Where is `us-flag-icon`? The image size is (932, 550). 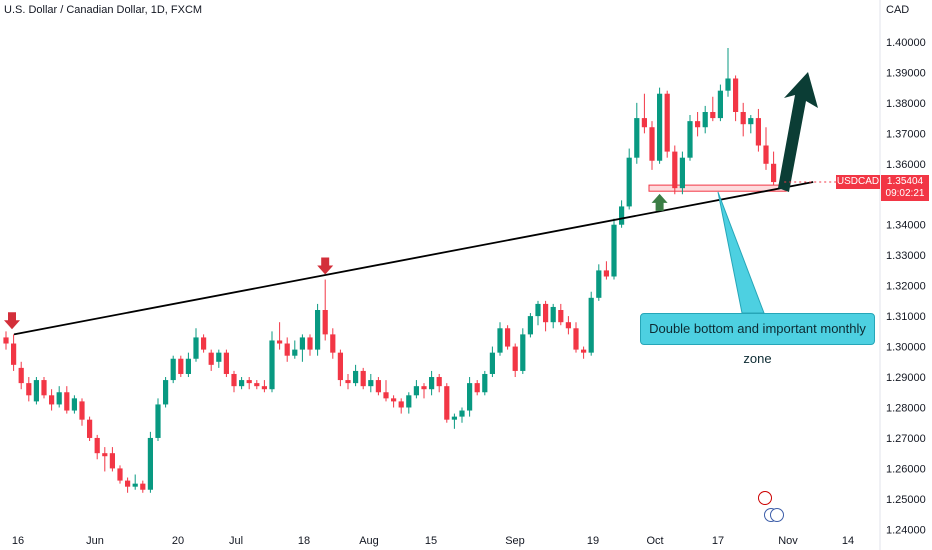
us-flag-icon is located at coordinates (777, 515).